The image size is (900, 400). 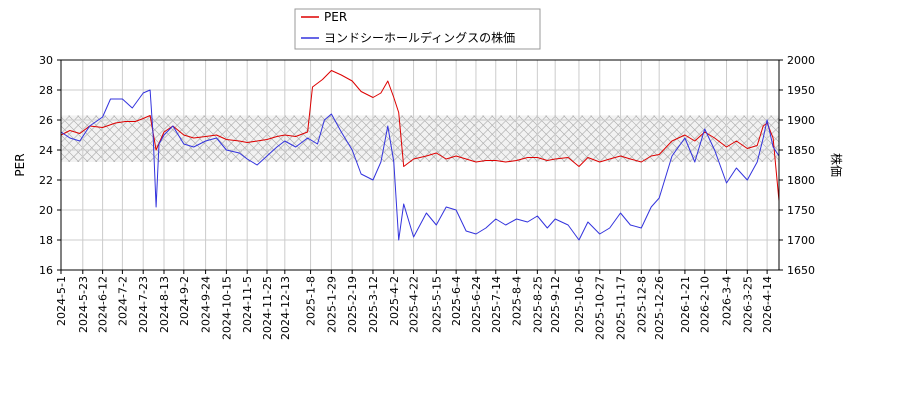 I want to click on x-tick-label: 2025-7-14, so click(x=496, y=304).